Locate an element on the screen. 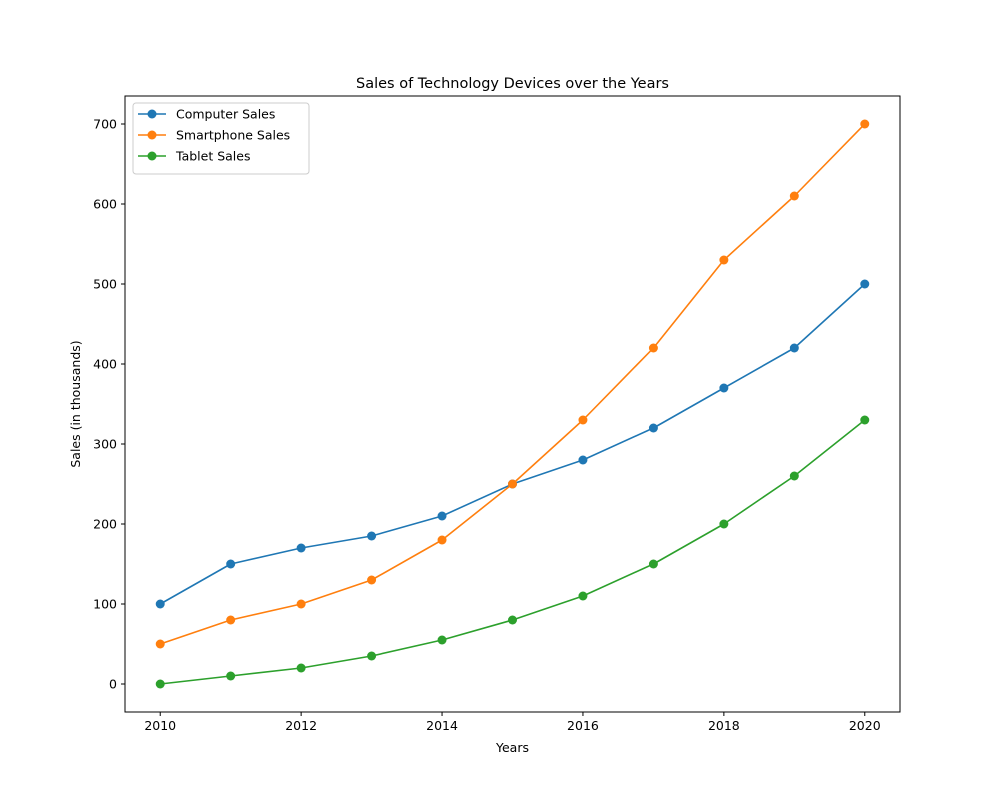 The height and width of the screenshot is (800, 1000). point-smartphone-sales-2011 is located at coordinates (231, 620).